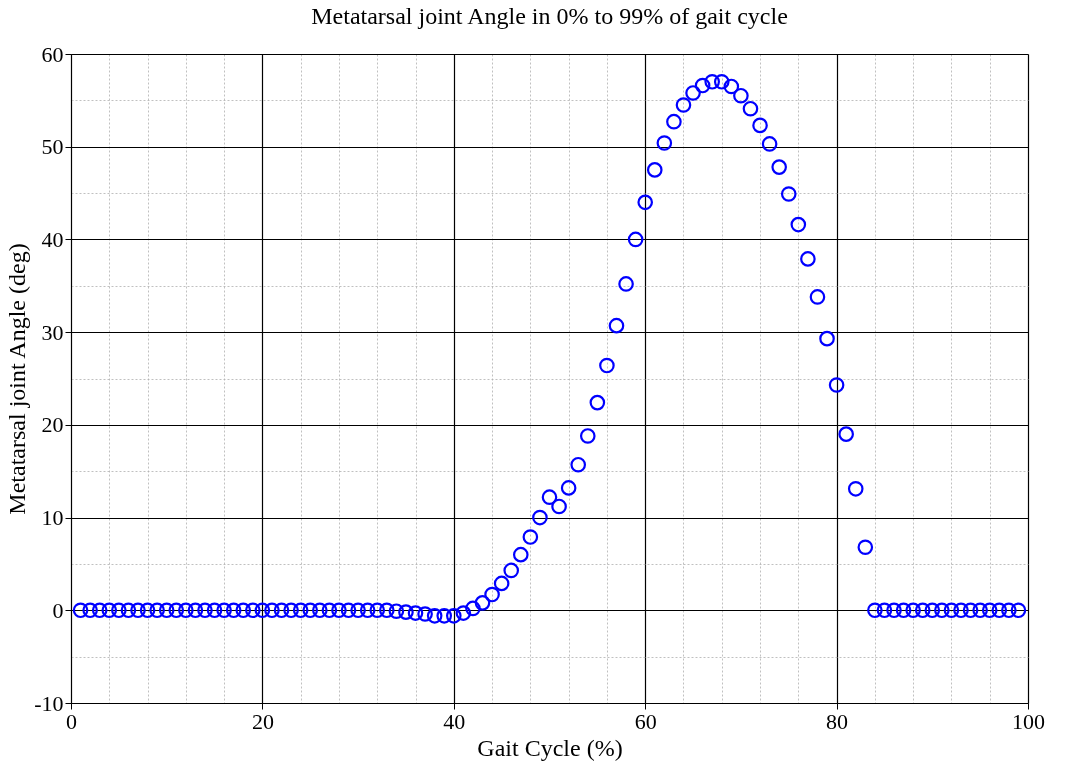 The image size is (1070, 765). What do you see at coordinates (17, 379) in the screenshot?
I see `y-axis-title: Metatarsal joint Angle (deg)` at bounding box center [17, 379].